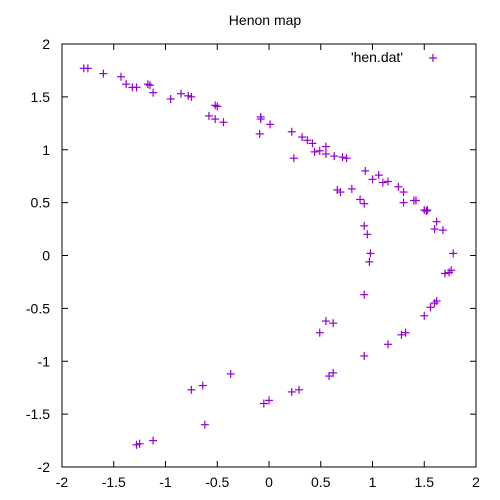  Describe the element at coordinates (165, 482) in the screenshot. I see `x-tick-label: -1` at that location.